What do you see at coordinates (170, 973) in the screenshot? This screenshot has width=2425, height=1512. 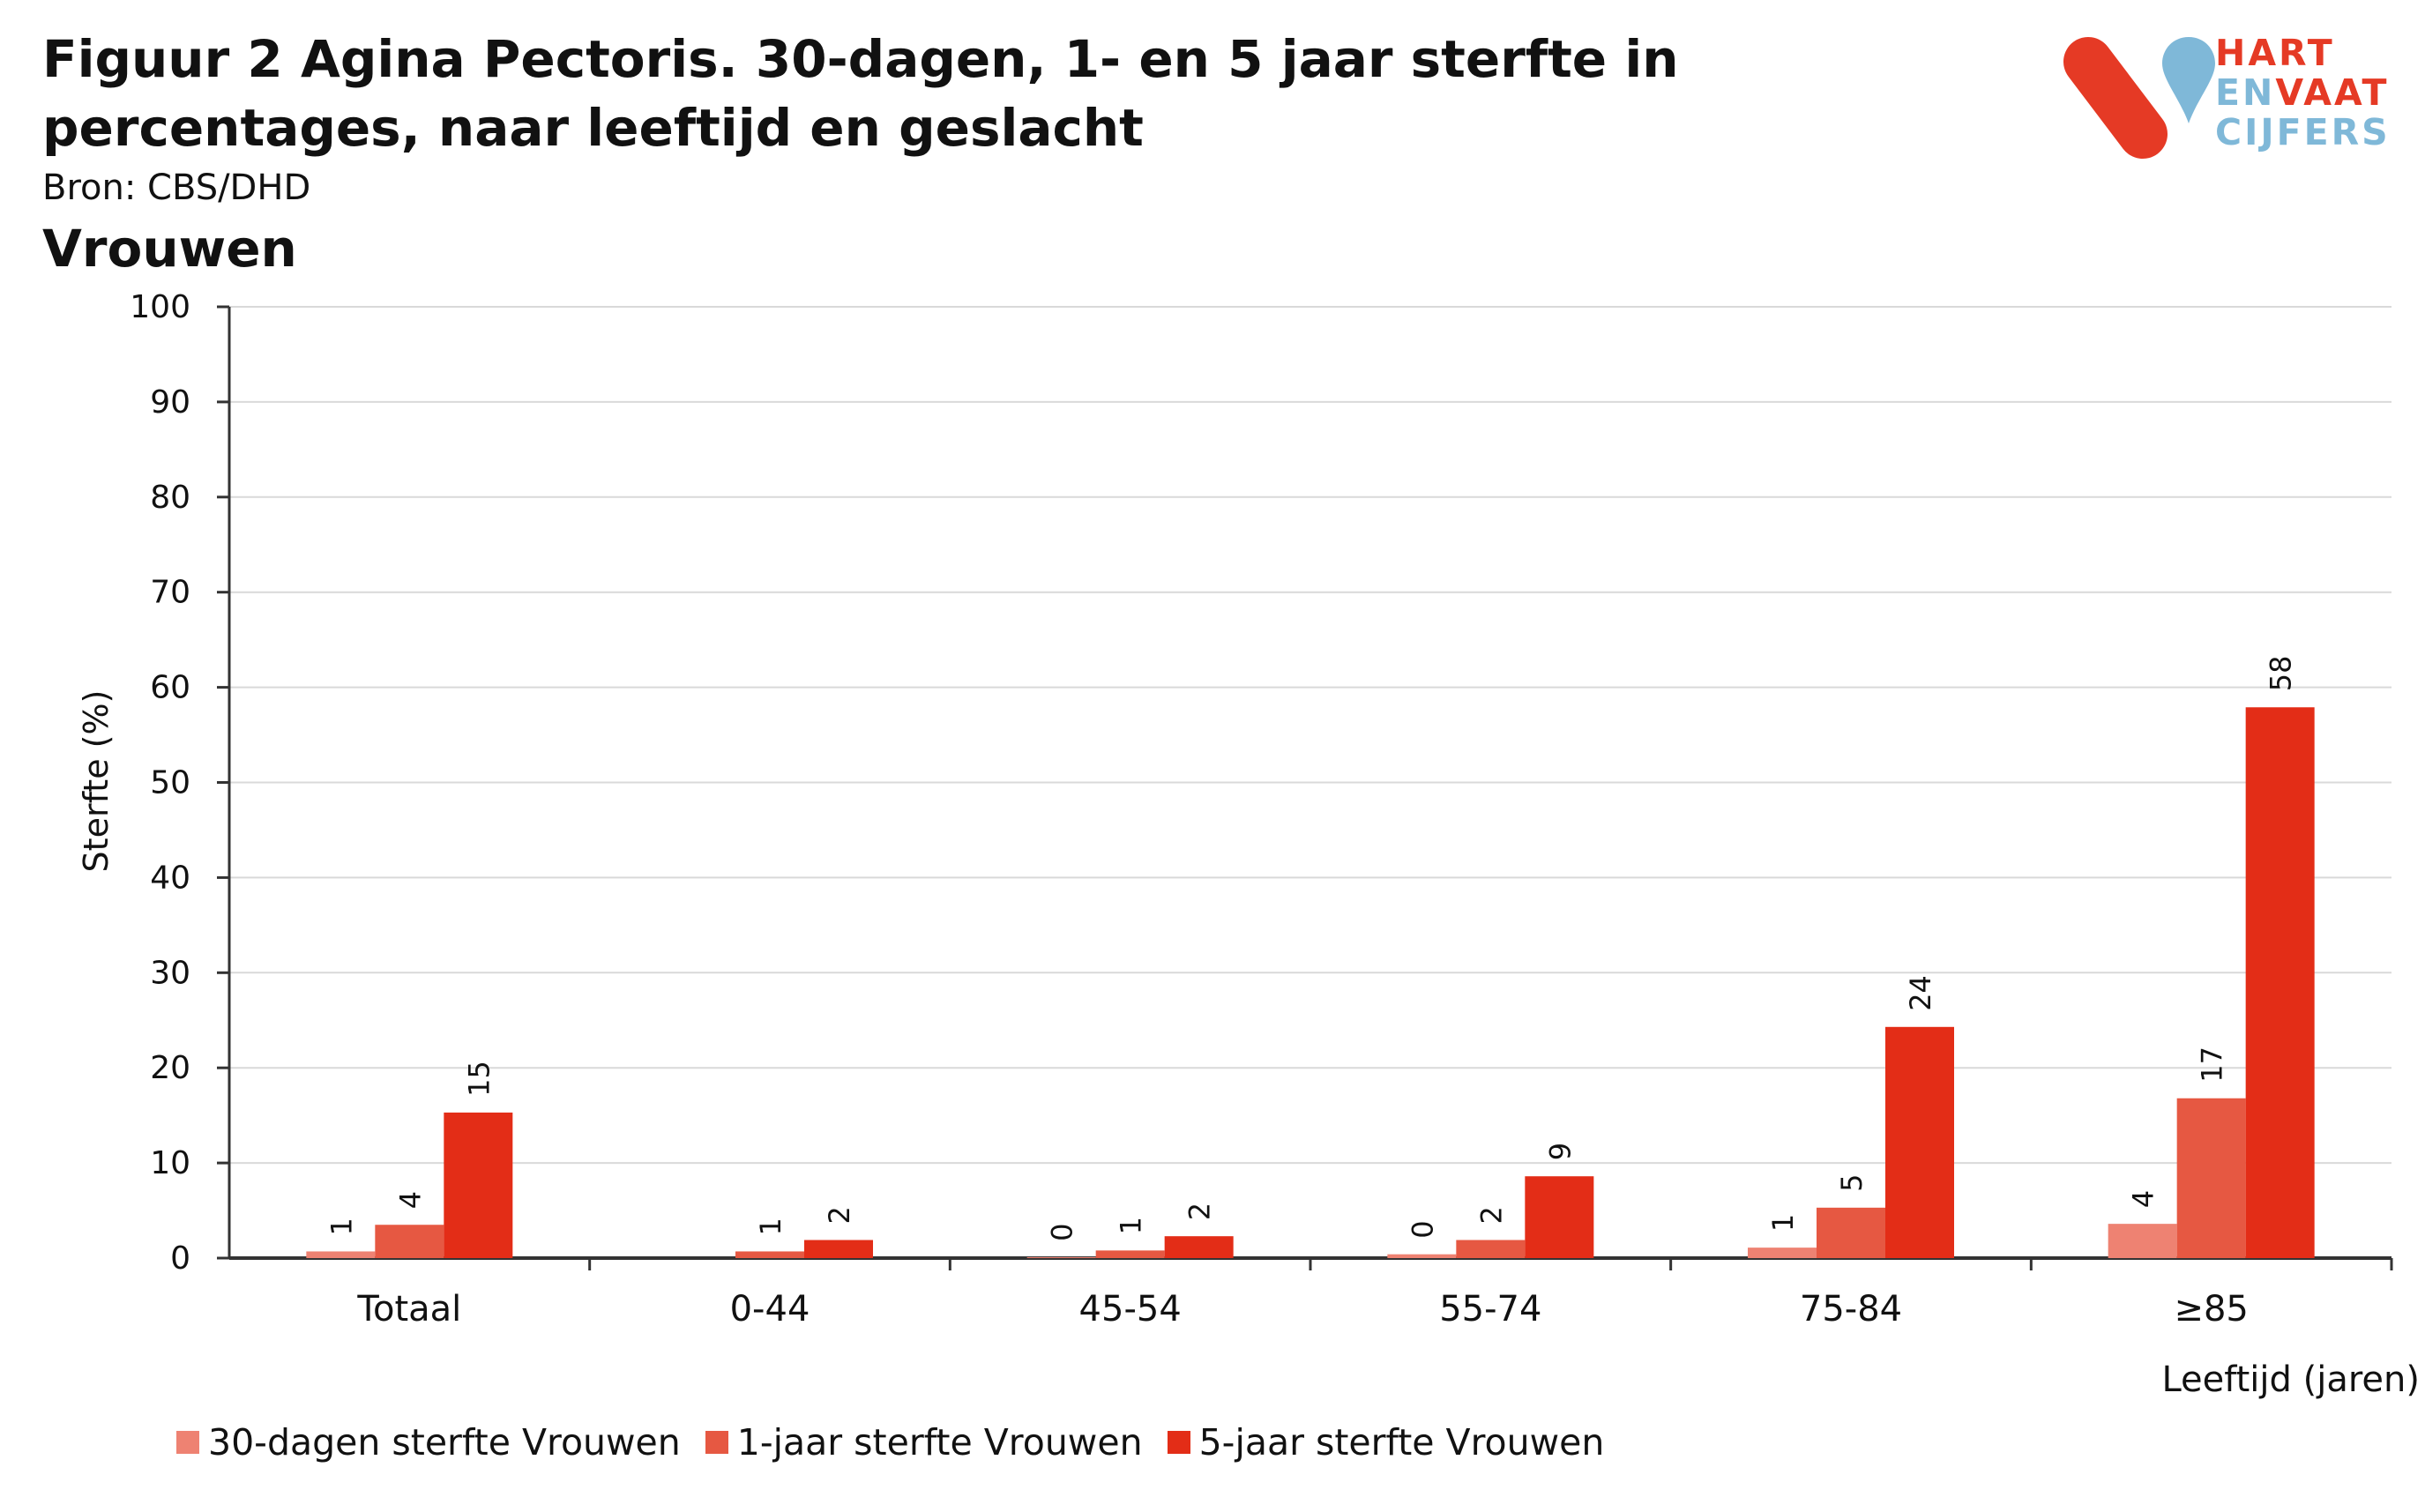 I see `y-tick-label-30: 30` at bounding box center [170, 973].